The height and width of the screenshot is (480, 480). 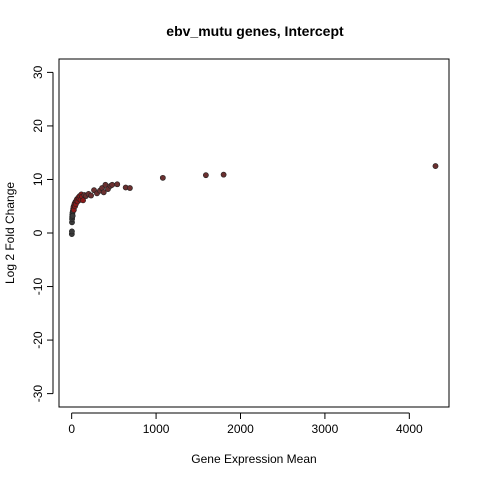 I want to click on x-tick-label: 0, so click(x=71, y=429).